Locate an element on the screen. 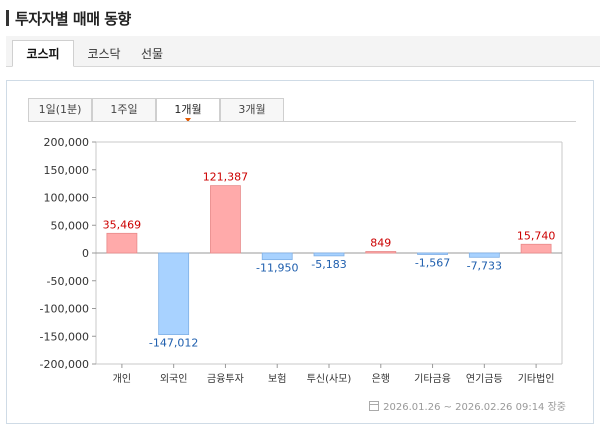 The height and width of the screenshot is (432, 602). bar-value-label: 15,740 is located at coordinates (536, 235).